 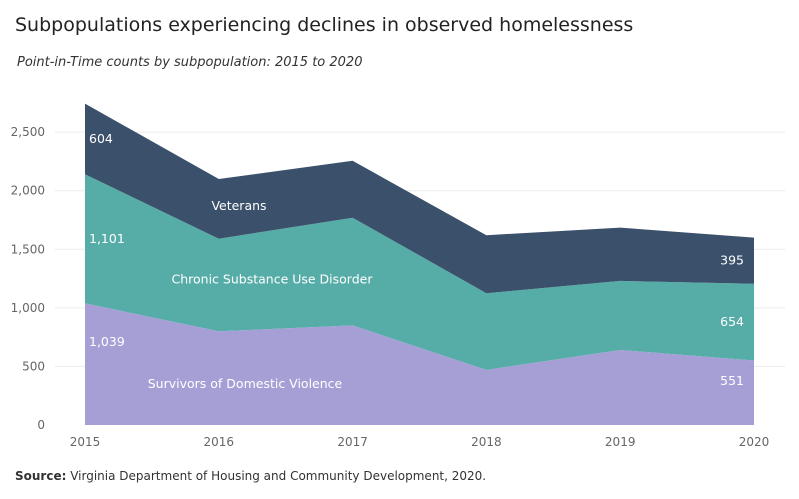 I want to click on y-axis: 0 500 1,000 1,500 2,000 2,500, so click(x=28, y=278).